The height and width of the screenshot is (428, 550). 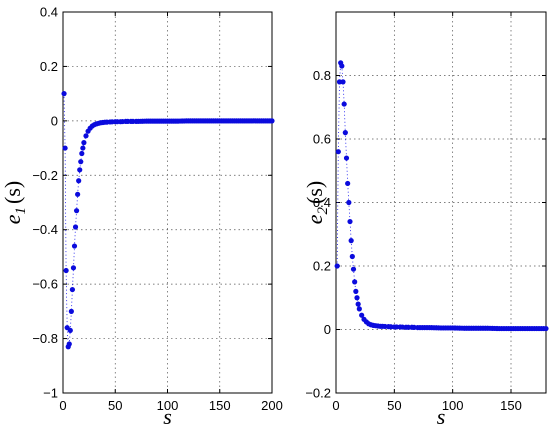 What do you see at coordinates (322, 75) in the screenshot?
I see `right-ytick-label: 0.8` at bounding box center [322, 75].